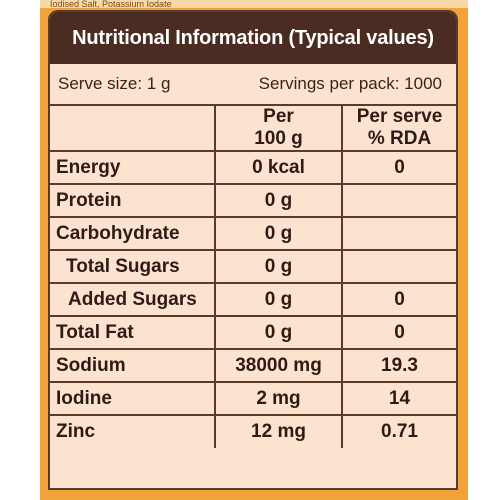  I want to click on rda-value: 19.3, so click(398, 365).